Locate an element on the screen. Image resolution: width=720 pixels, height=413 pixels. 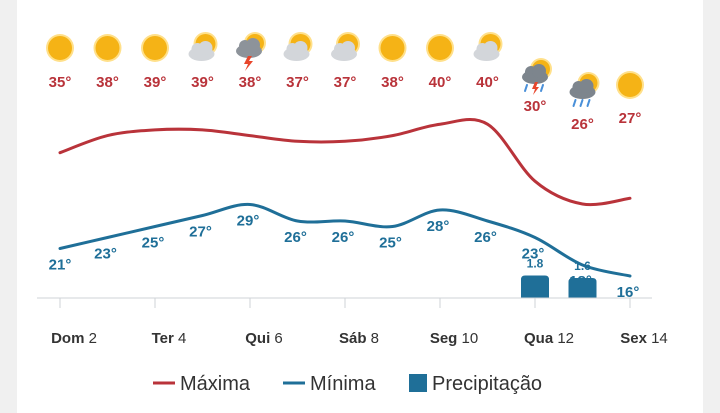
min-temp-label: 21° is located at coordinates (60, 265).